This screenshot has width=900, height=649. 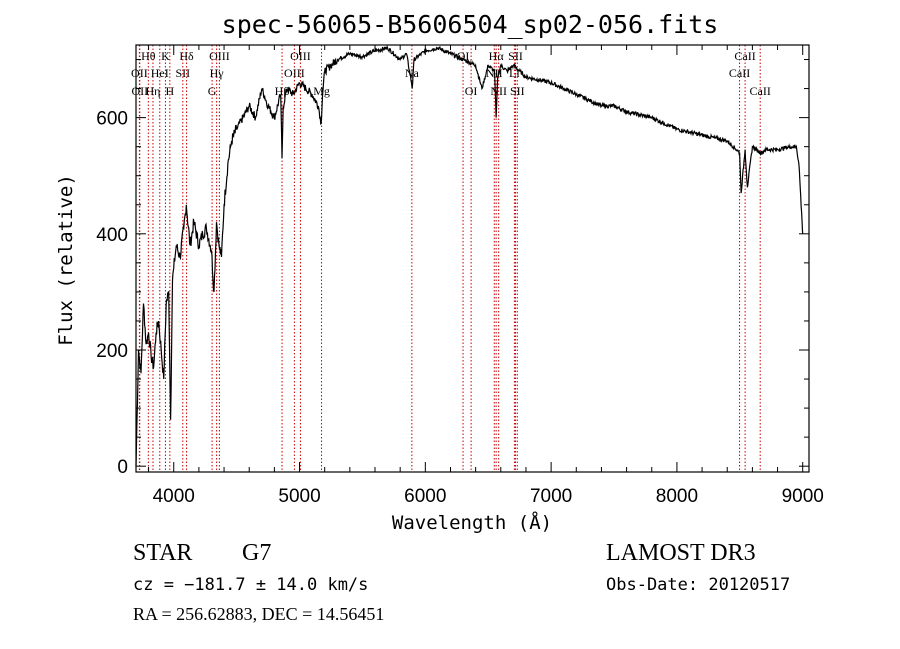 I want to click on spectral-line-label: OII, so click(x=139, y=73).